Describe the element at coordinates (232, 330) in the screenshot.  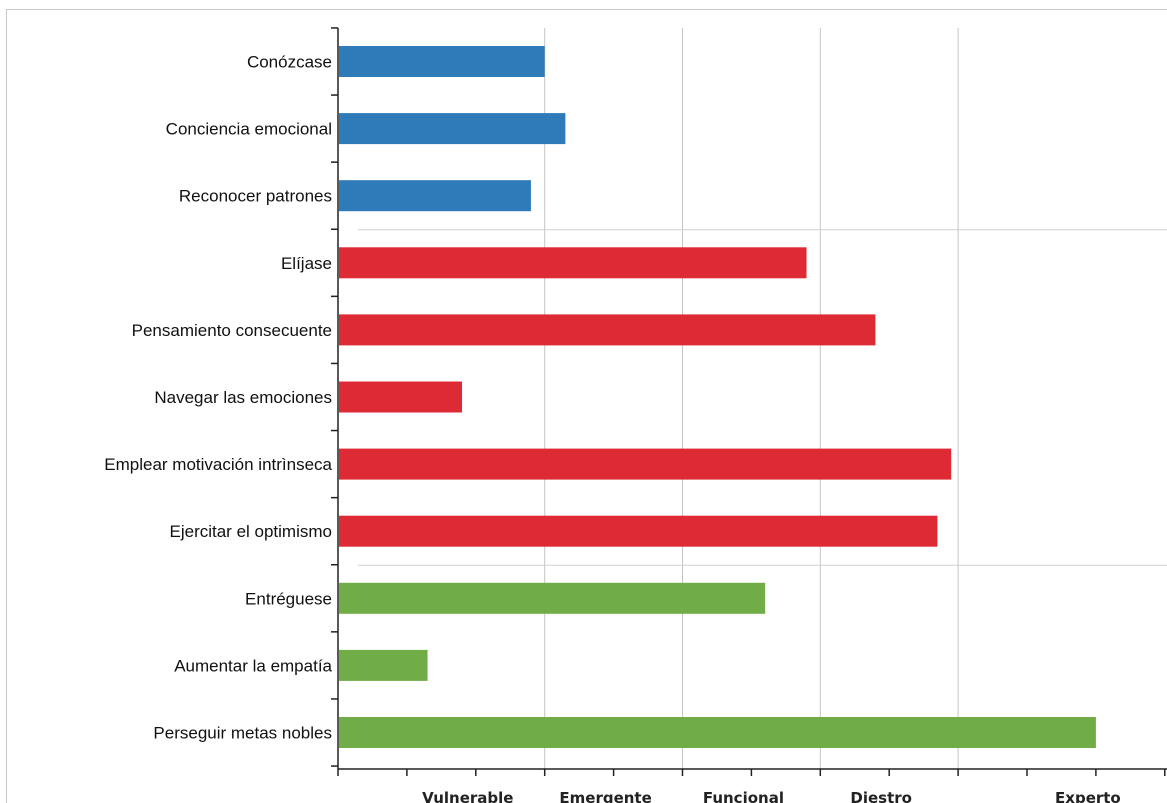
I see `category-label: Pensamiento consecuente` at that location.